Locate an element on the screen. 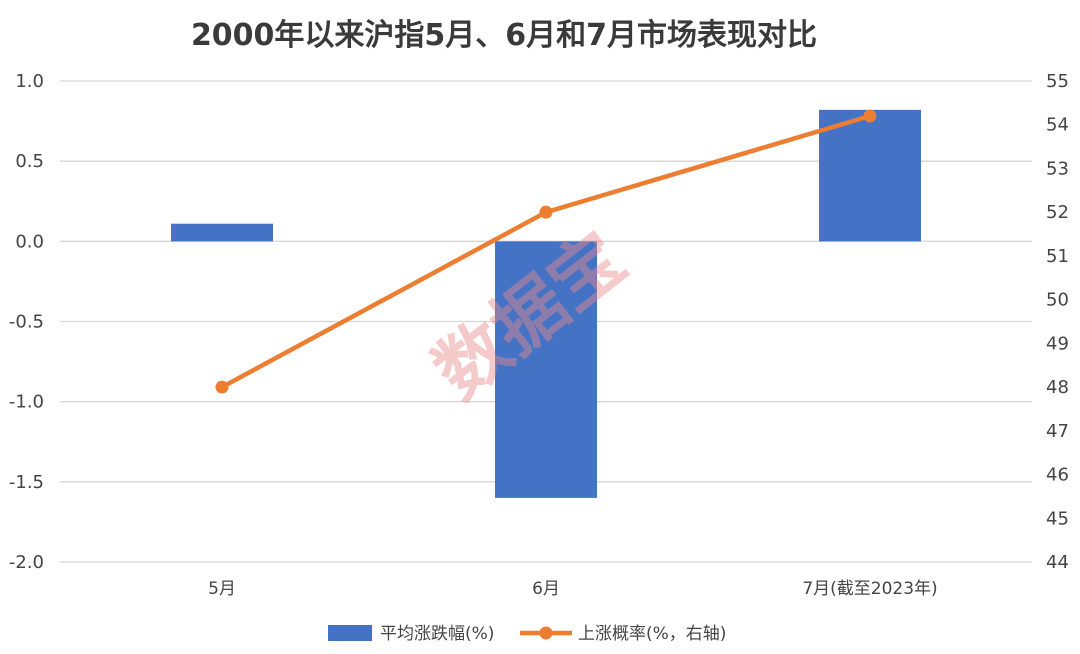 The height and width of the screenshot is (654, 1080). chart-title: 2000年以来沪指5月、6月和7月市场表现对比 is located at coordinates (504, 35).